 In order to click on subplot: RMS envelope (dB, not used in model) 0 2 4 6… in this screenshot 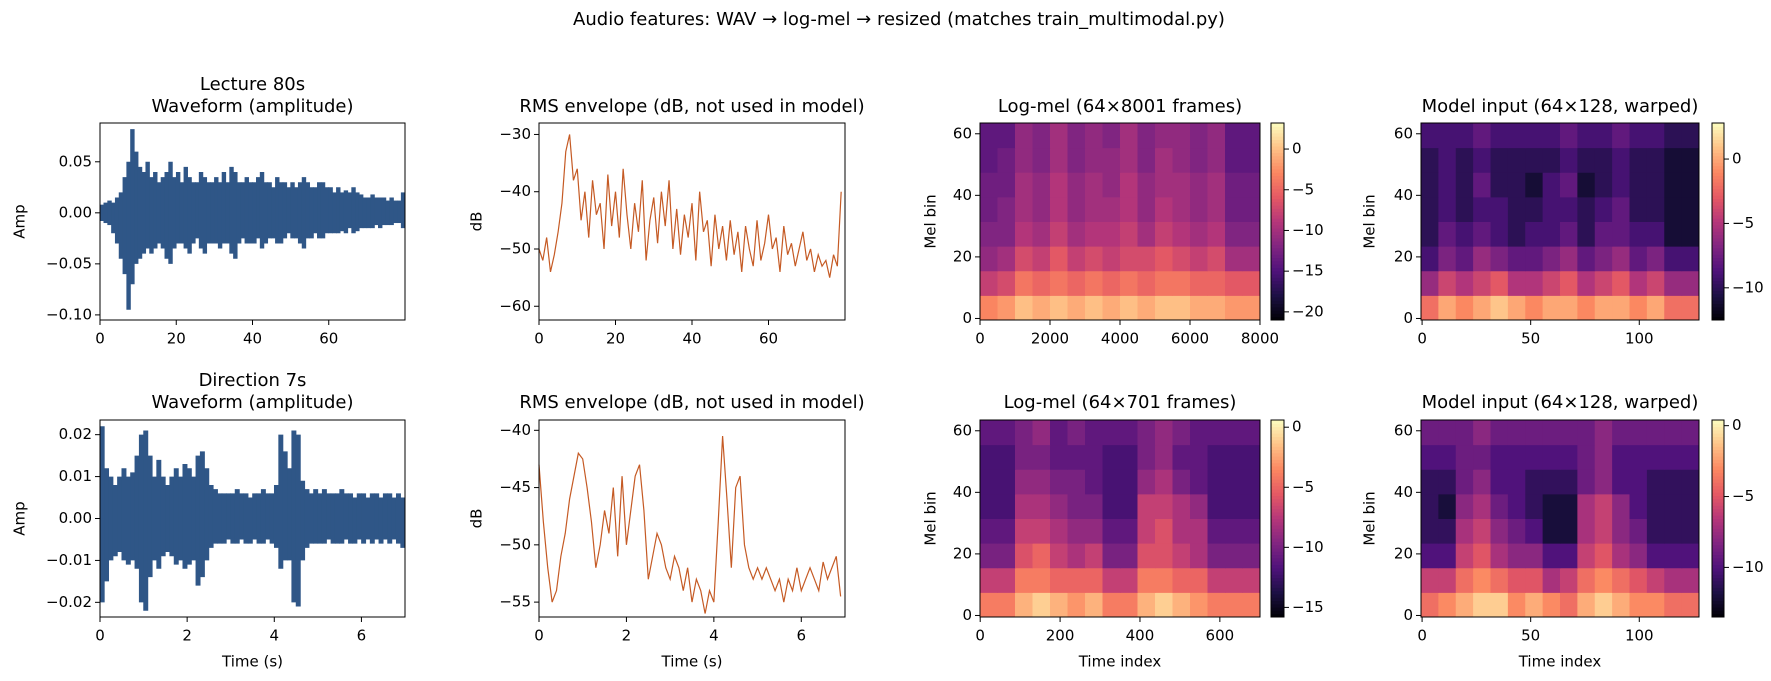, I will do `click(666, 531)`.